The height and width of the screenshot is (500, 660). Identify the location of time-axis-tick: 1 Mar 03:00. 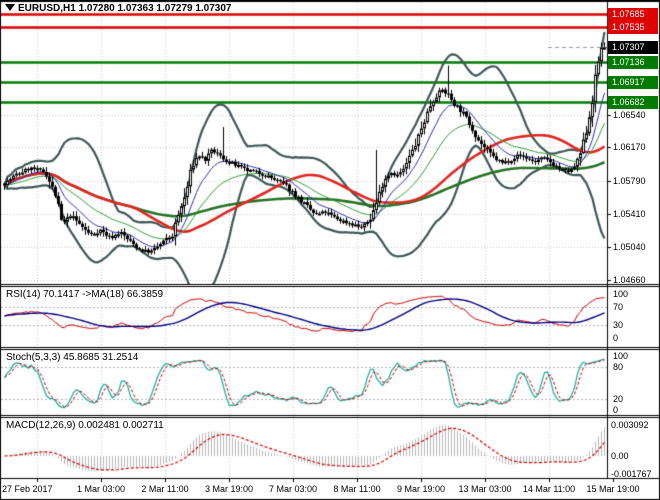
(101, 489).